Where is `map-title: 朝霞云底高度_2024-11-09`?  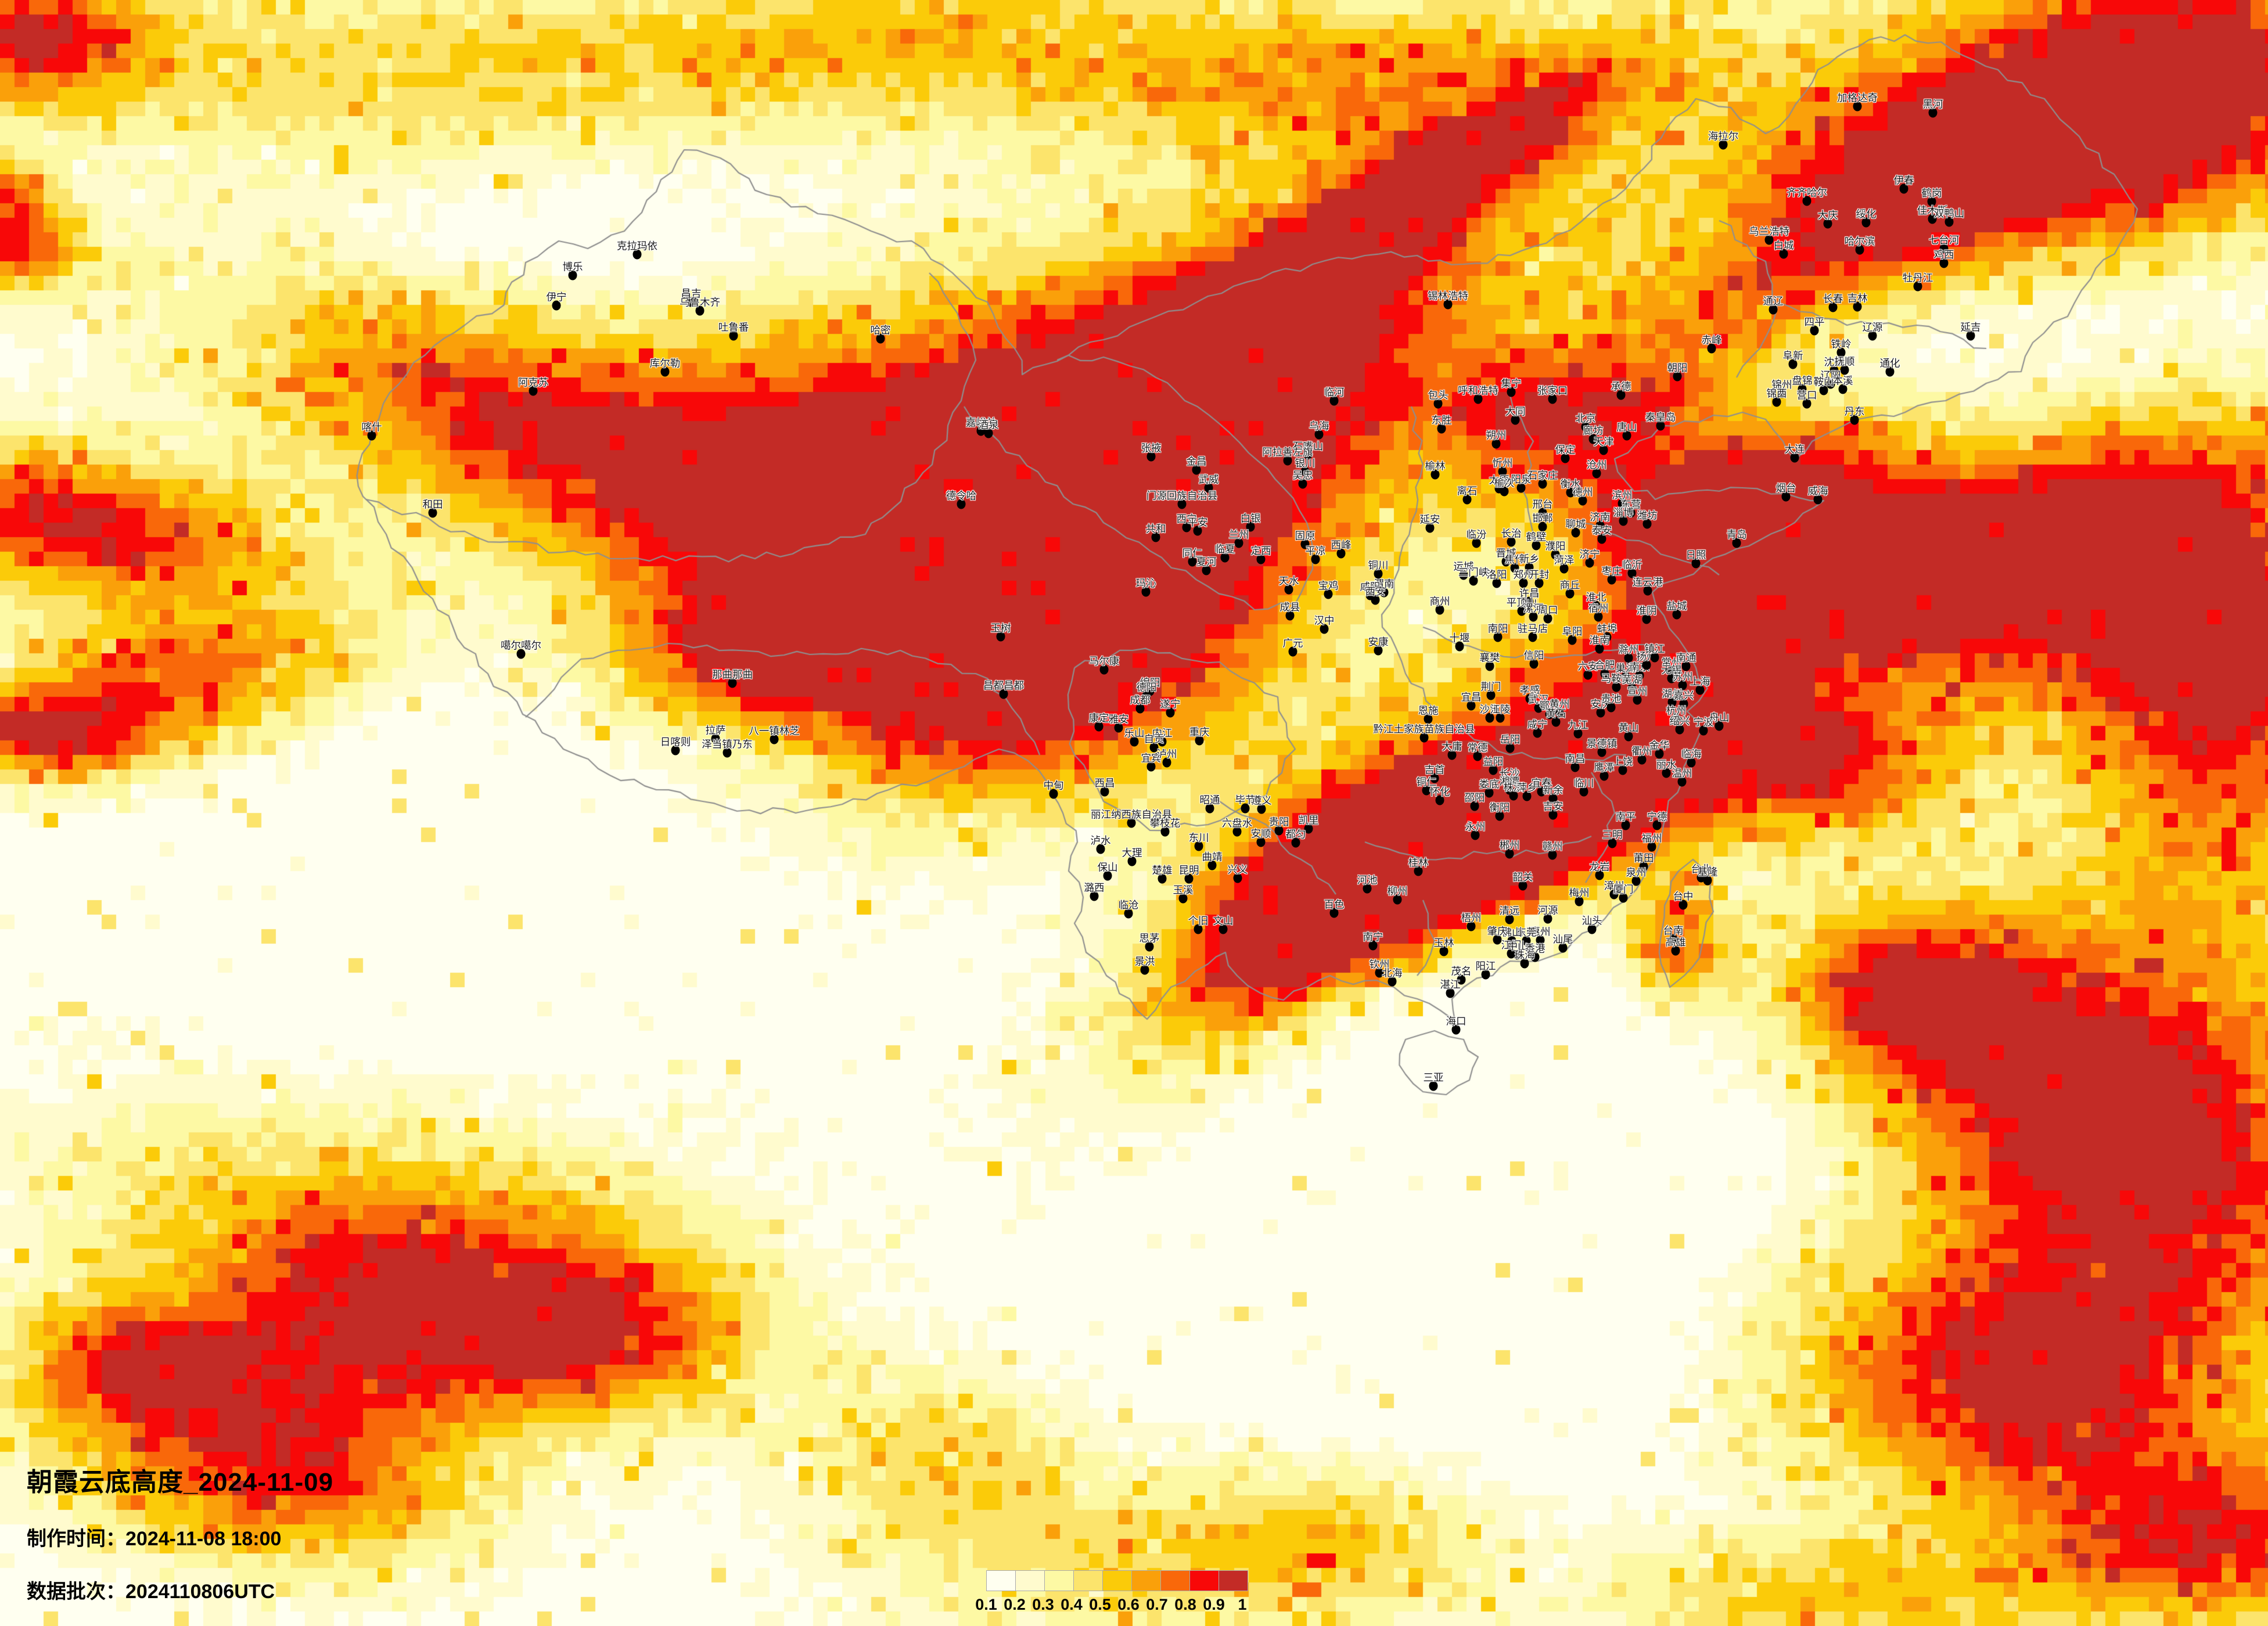
map-title: 朝霞云底高度_2024-11-09 is located at coordinates (180, 1482).